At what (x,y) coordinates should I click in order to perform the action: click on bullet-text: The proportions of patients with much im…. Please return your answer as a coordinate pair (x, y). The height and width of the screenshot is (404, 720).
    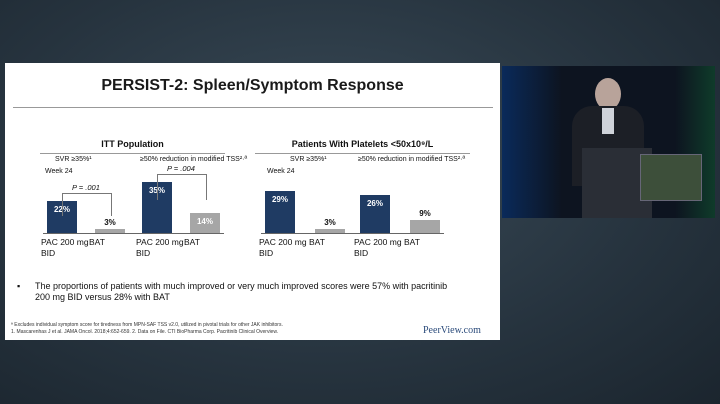
    Looking at the image, I should click on (241, 291).